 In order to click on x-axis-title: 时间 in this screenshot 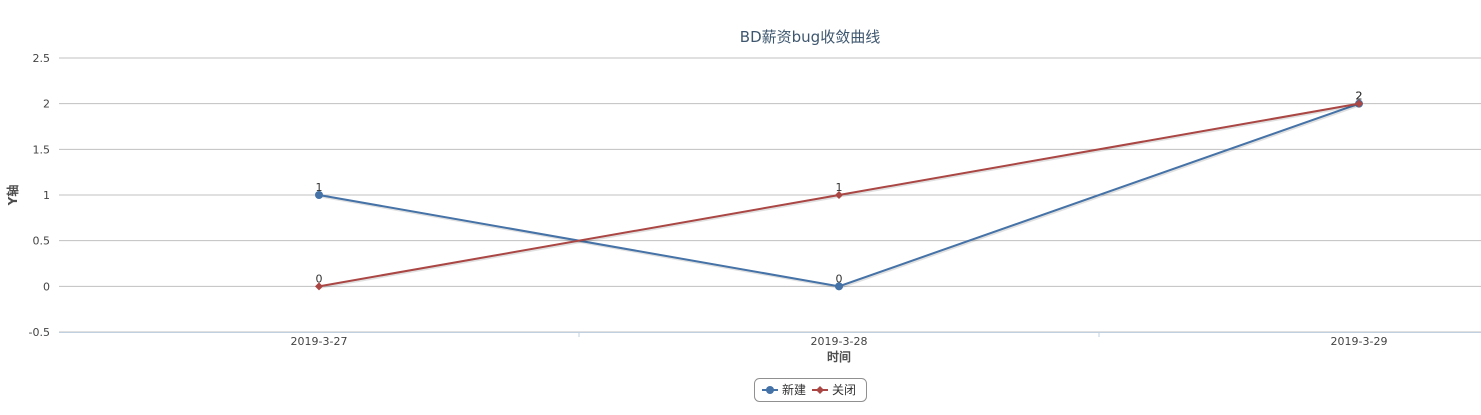, I will do `click(839, 356)`.